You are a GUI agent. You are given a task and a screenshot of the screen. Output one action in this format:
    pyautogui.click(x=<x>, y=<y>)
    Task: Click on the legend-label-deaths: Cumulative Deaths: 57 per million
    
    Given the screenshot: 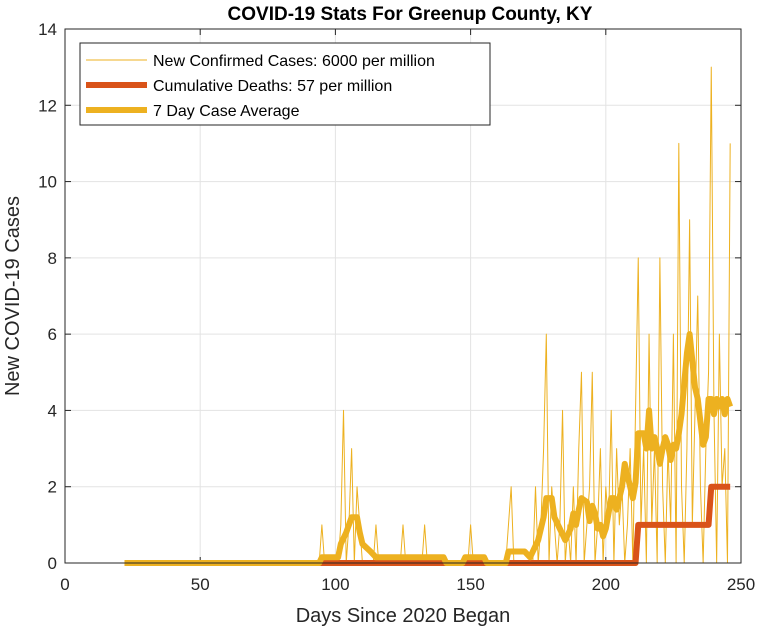 What is the action you would take?
    pyautogui.click(x=272, y=86)
    